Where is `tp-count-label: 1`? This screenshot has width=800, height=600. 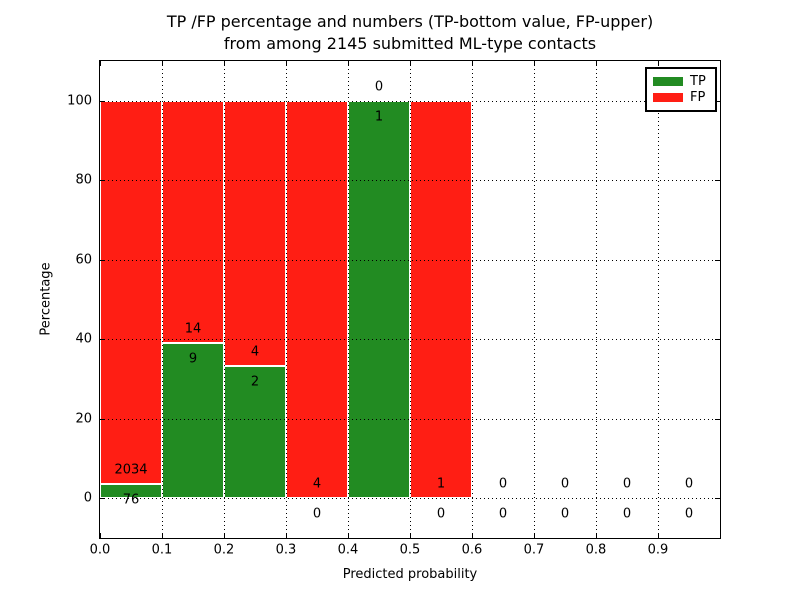
tp-count-label: 1 is located at coordinates (379, 117).